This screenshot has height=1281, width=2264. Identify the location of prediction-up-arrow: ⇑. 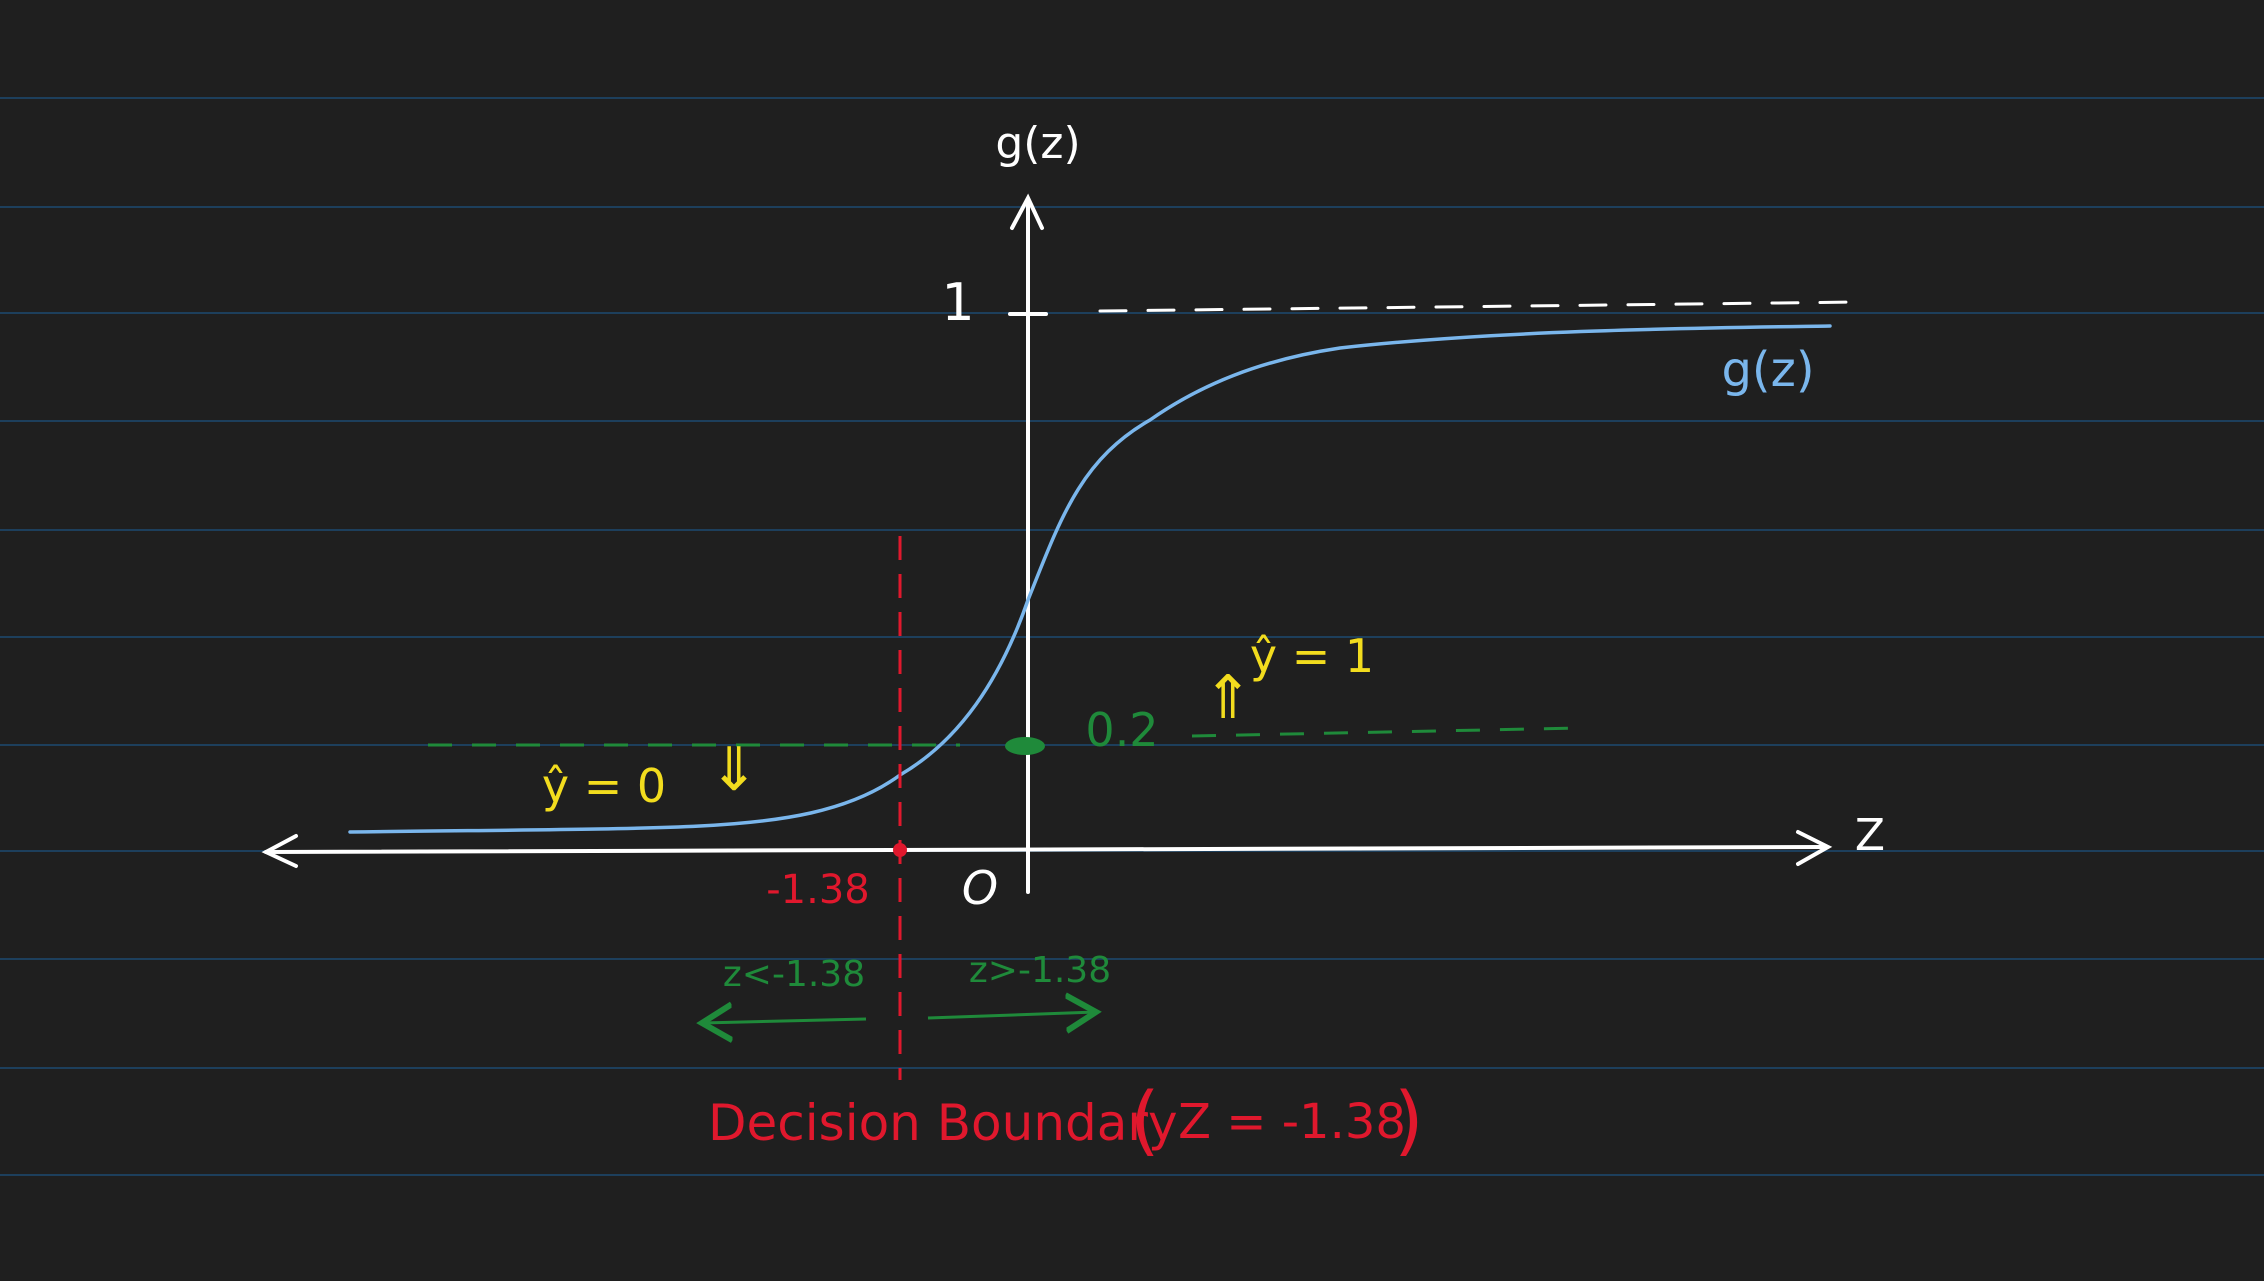
(1228, 698).